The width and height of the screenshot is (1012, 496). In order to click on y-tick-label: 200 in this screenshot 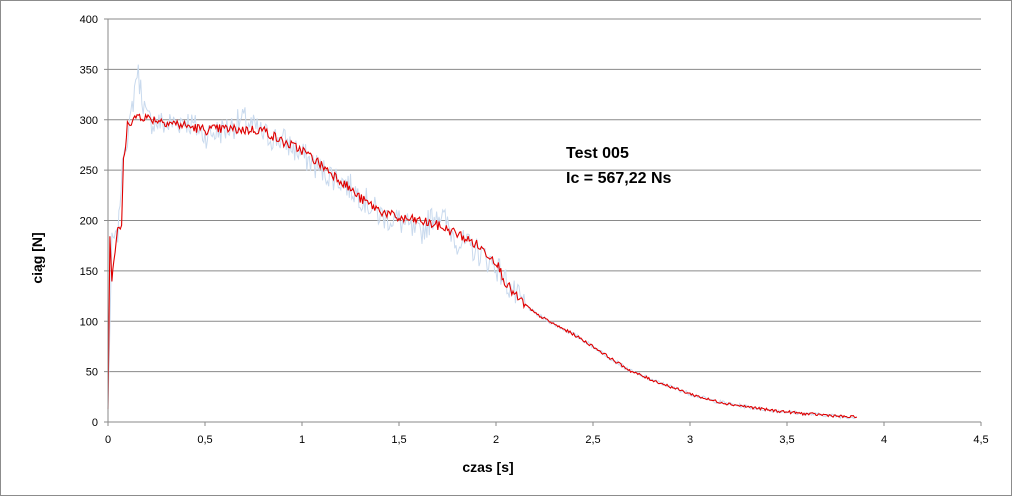, I will do `click(89, 222)`.